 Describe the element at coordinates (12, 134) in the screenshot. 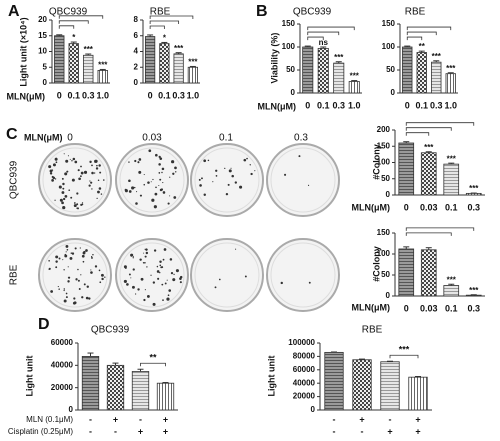

I see `panel-label: C` at that location.